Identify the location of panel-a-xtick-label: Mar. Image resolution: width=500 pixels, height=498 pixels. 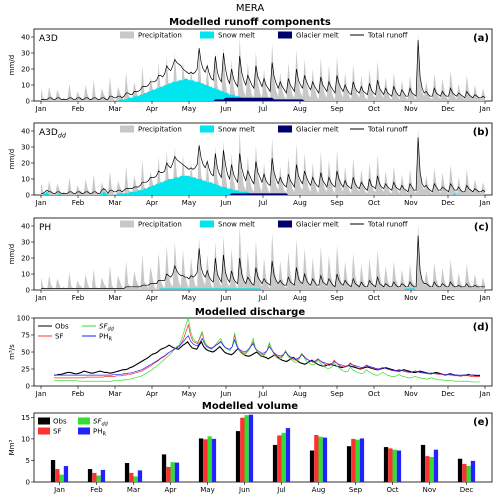
(114, 109).